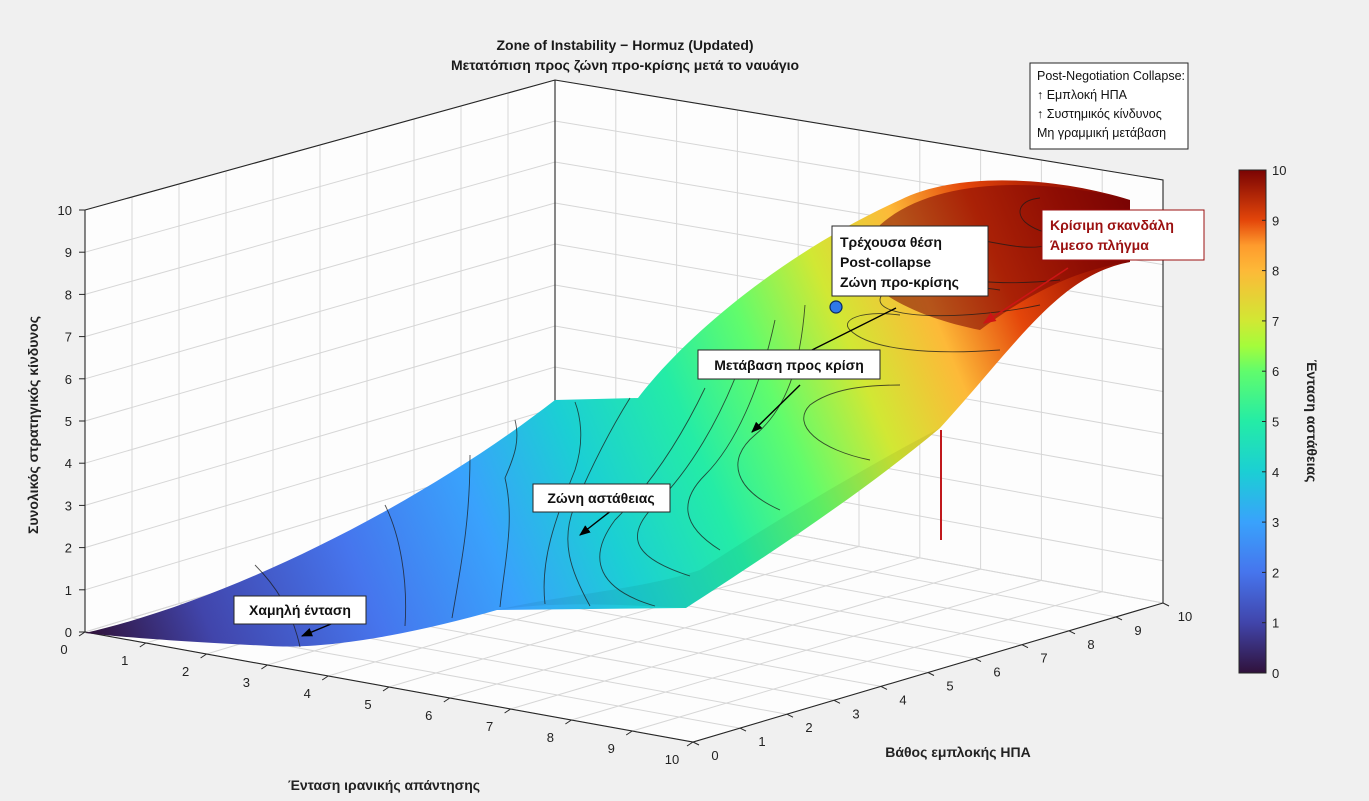 The width and height of the screenshot is (1369, 801). What do you see at coordinates (776, 408) in the screenshot?
I see `arrow-transition` at bounding box center [776, 408].